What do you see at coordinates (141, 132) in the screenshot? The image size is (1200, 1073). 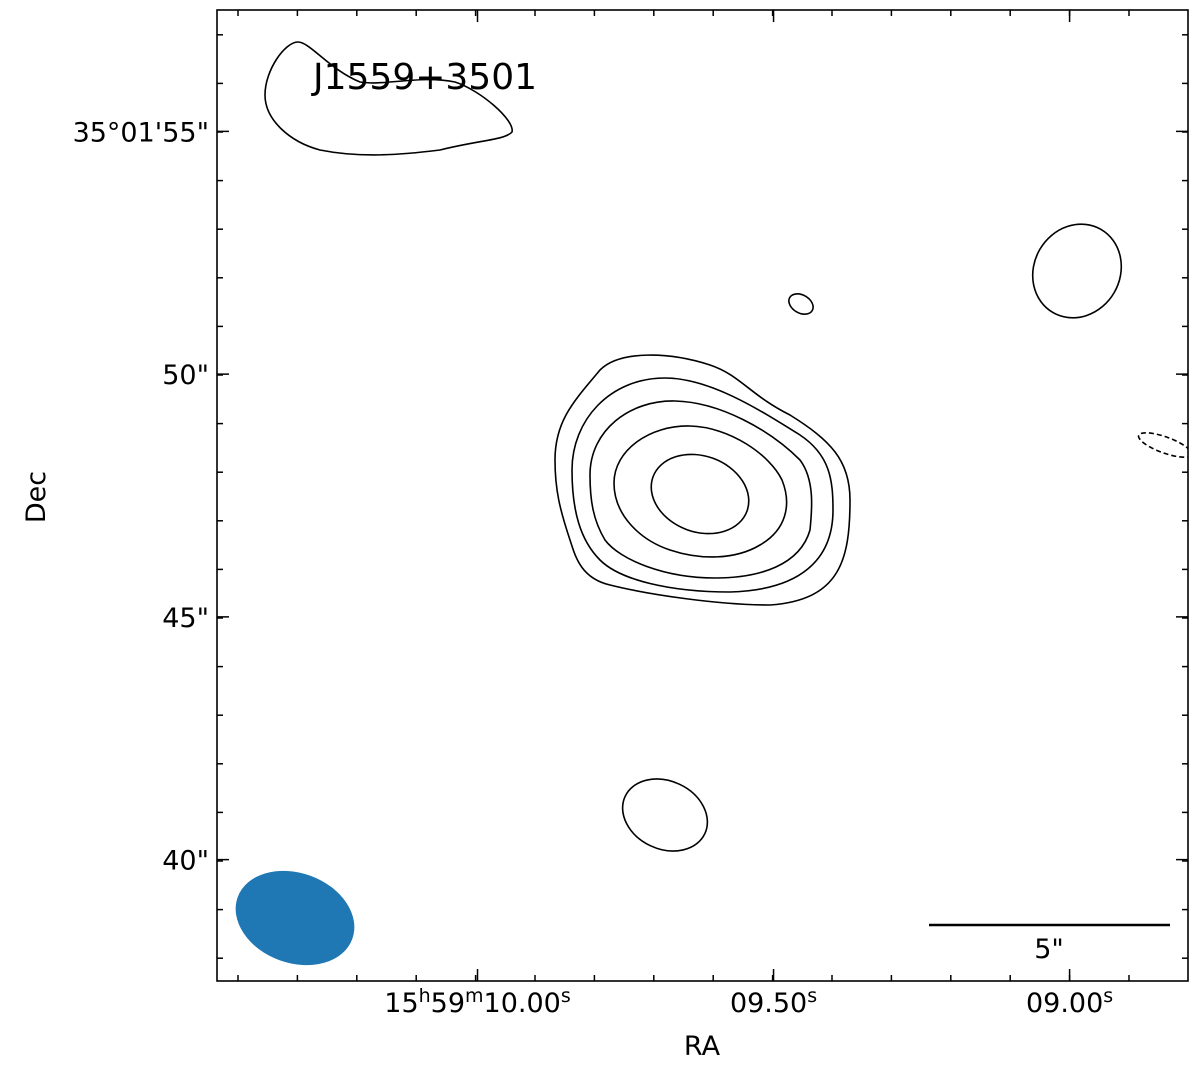 I see `y-tick-label: 35°01'55"` at bounding box center [141, 132].